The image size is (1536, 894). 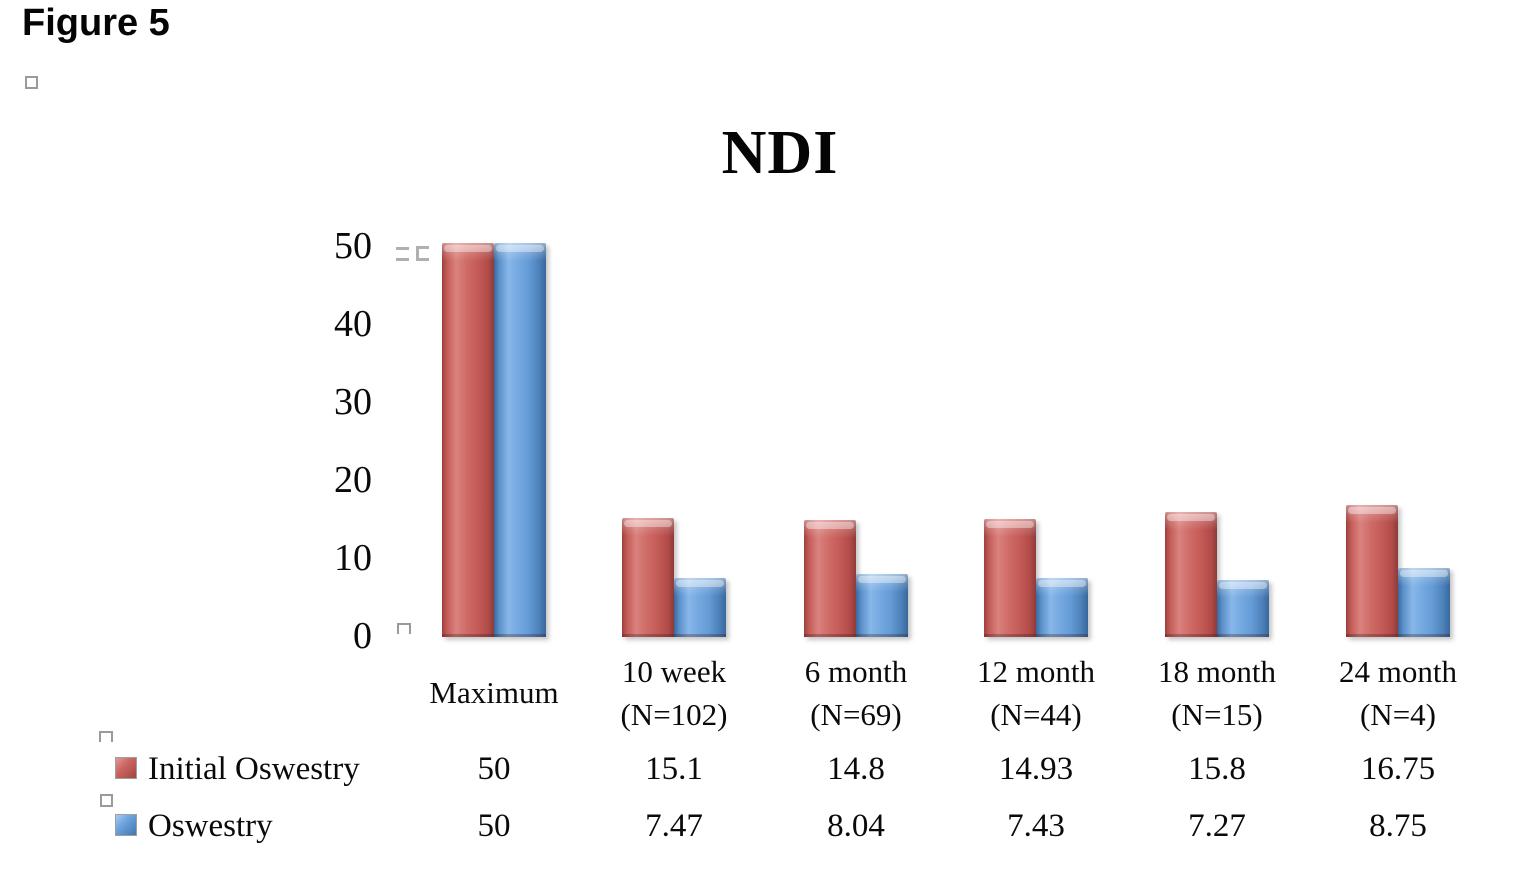 I want to click on y-tick-label: 40, so click(x=353, y=324).